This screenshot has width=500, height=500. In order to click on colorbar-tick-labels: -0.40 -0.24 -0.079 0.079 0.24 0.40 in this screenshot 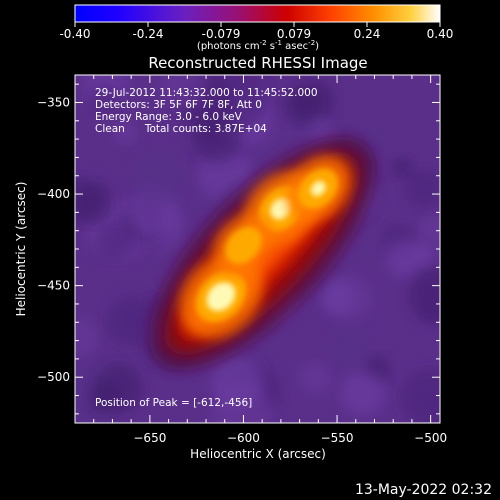, I will do `click(256, 34)`.